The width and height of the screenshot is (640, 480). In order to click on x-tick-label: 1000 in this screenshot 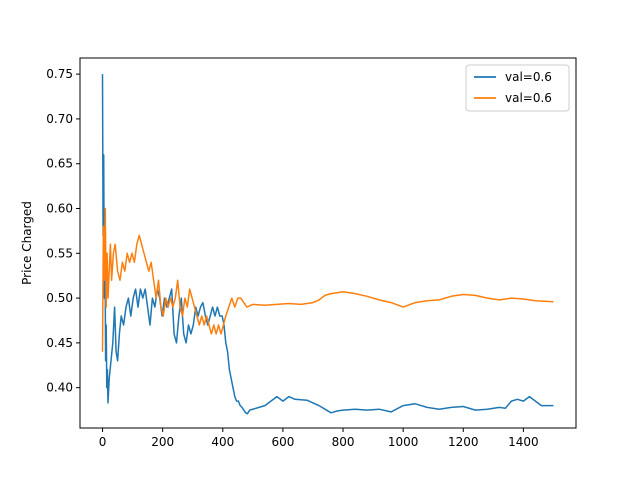, I will do `click(403, 442)`.